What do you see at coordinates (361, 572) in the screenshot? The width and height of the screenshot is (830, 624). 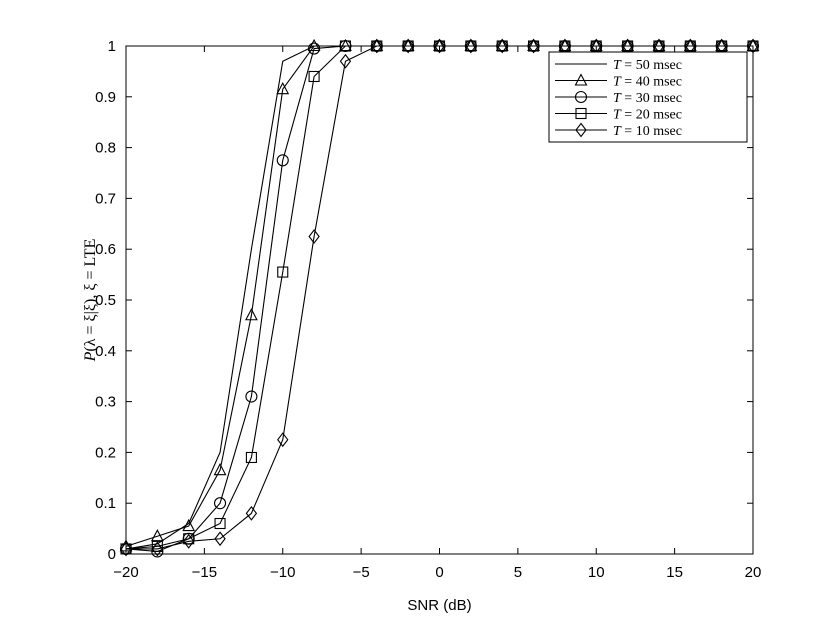 I see `x-tick-label: −5` at bounding box center [361, 572].